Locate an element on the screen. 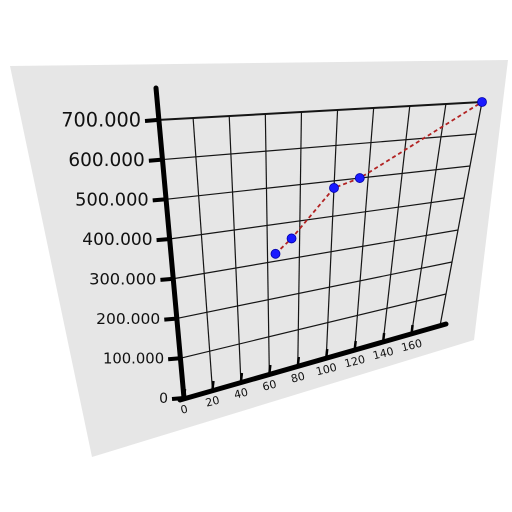  x-tick-label: 20 is located at coordinates (212, 402).